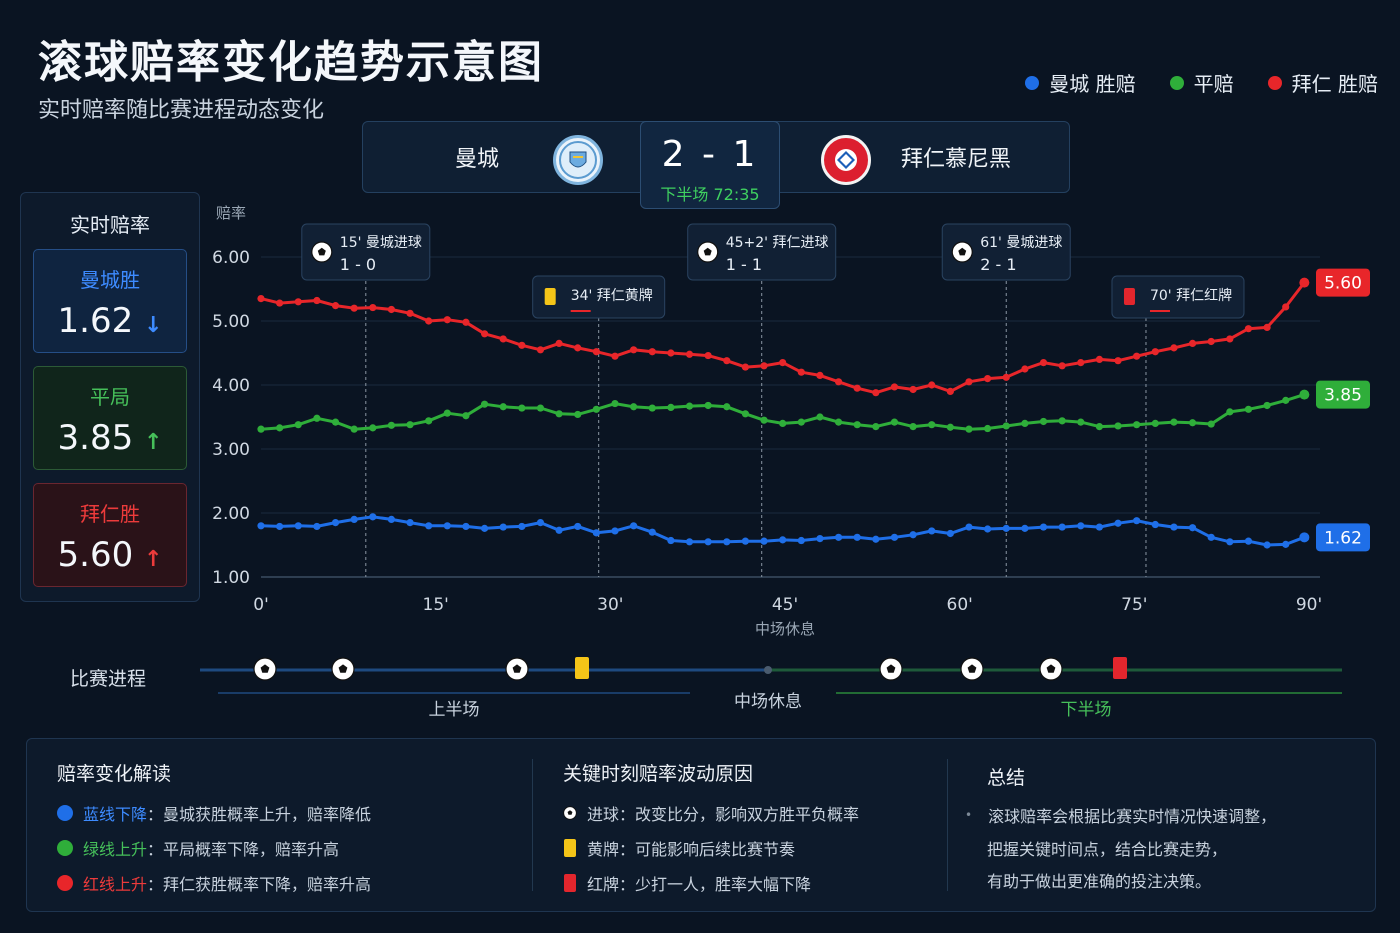  I want to click on legend-label-draw: 平赔, so click(1213, 84).